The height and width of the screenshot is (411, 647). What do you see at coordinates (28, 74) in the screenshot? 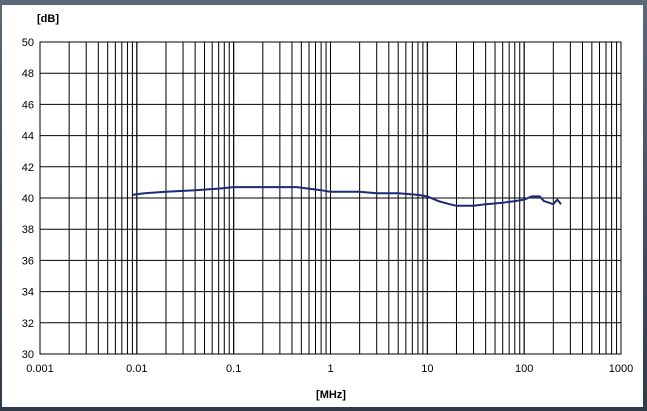
I see `y-tick-label: 48` at bounding box center [28, 74].